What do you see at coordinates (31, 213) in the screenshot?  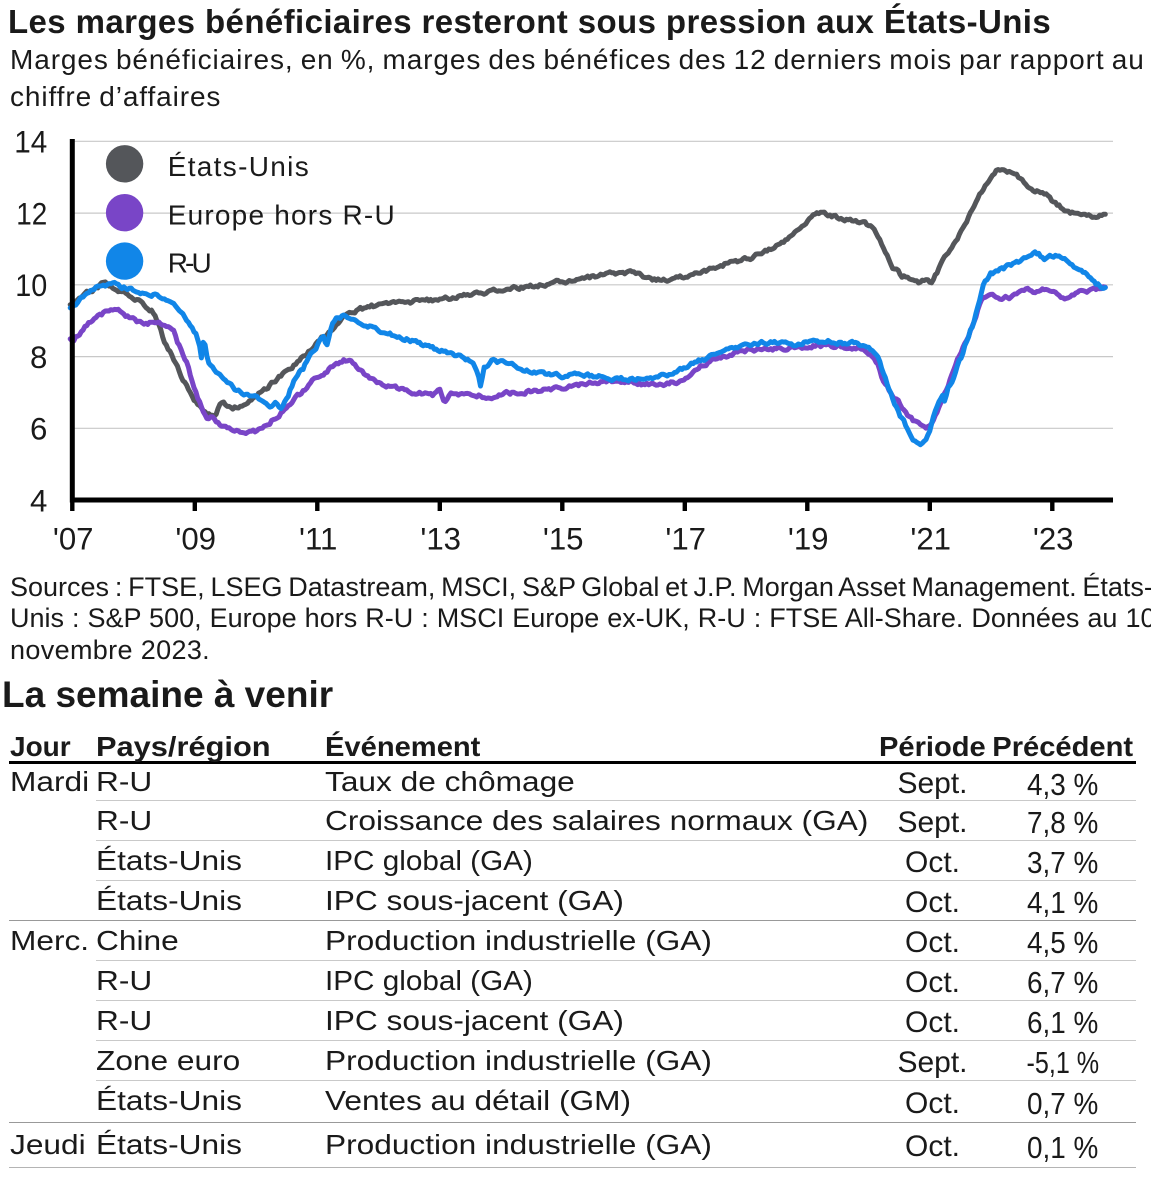 I see `svg-text: 12` at bounding box center [31, 213].